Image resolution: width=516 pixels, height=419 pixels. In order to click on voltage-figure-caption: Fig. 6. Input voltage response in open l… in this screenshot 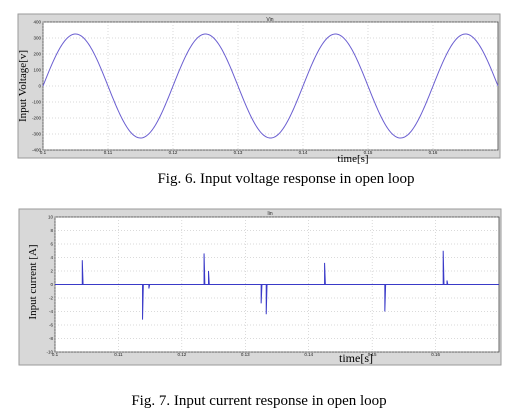, I will do `click(285, 179)`.